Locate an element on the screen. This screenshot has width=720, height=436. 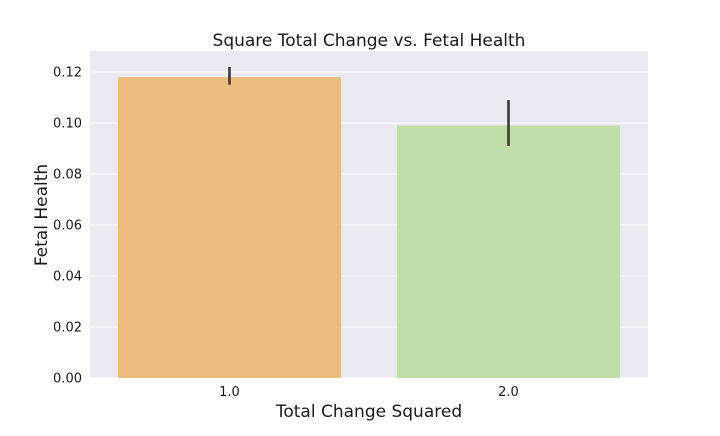
y-axis-ticks: 0.00 0.02 0.04 0.06 0.08 0.10 0.12 is located at coordinates (67, 226).